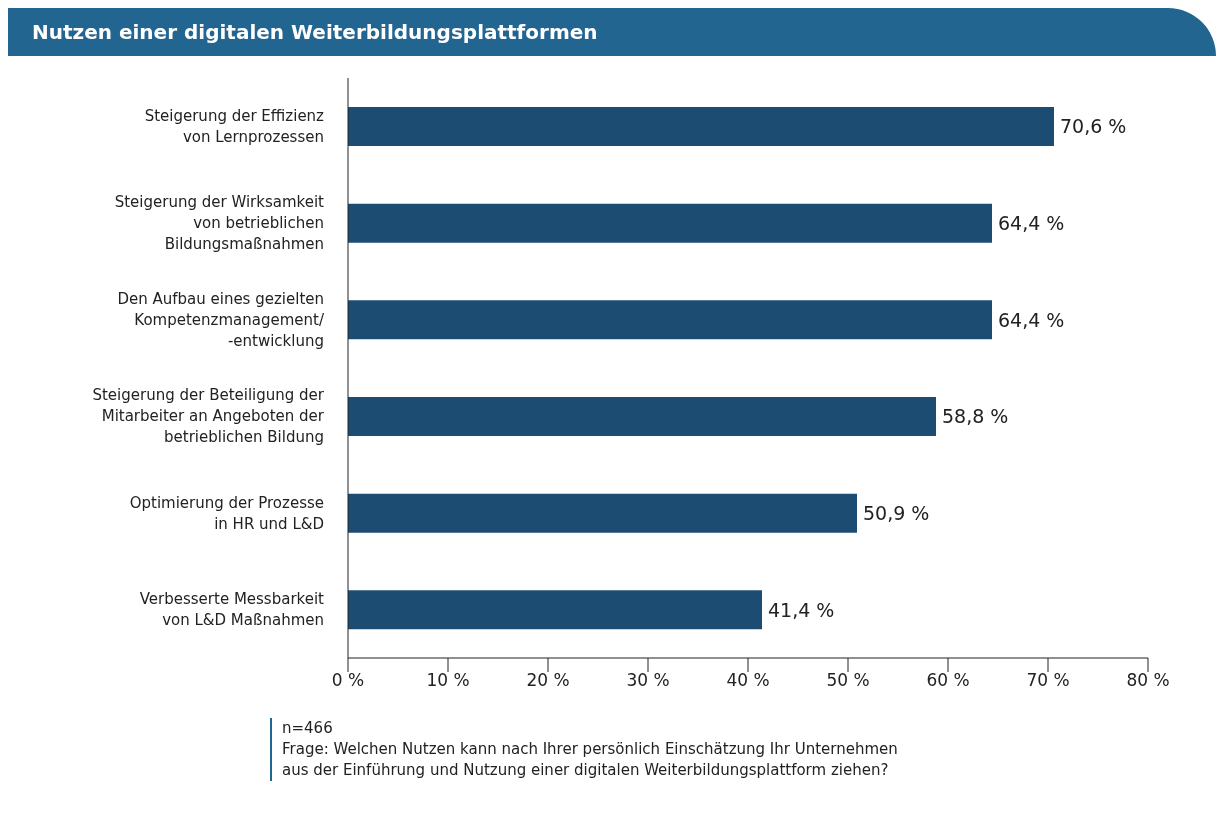 This screenshot has width=1224, height=834. I want to click on y-tick-label: Steigerung der Beteiligung der Mitarbeiter an Angeboten der betrieblichen Bildung, so click(208, 416).